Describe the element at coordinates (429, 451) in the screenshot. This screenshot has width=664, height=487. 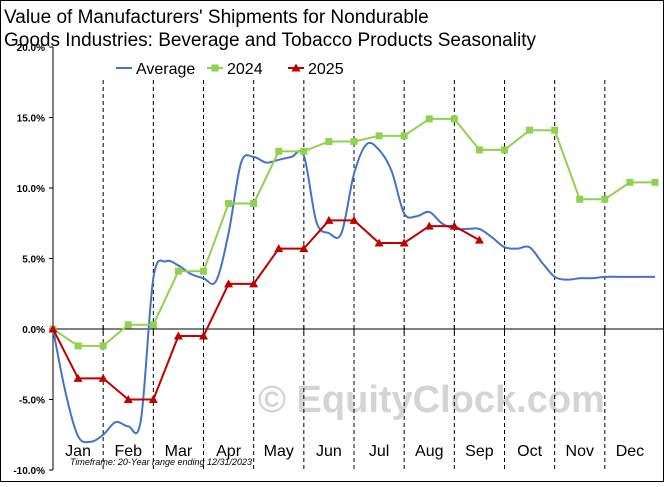
I see `x-tick-label: Aug` at that location.